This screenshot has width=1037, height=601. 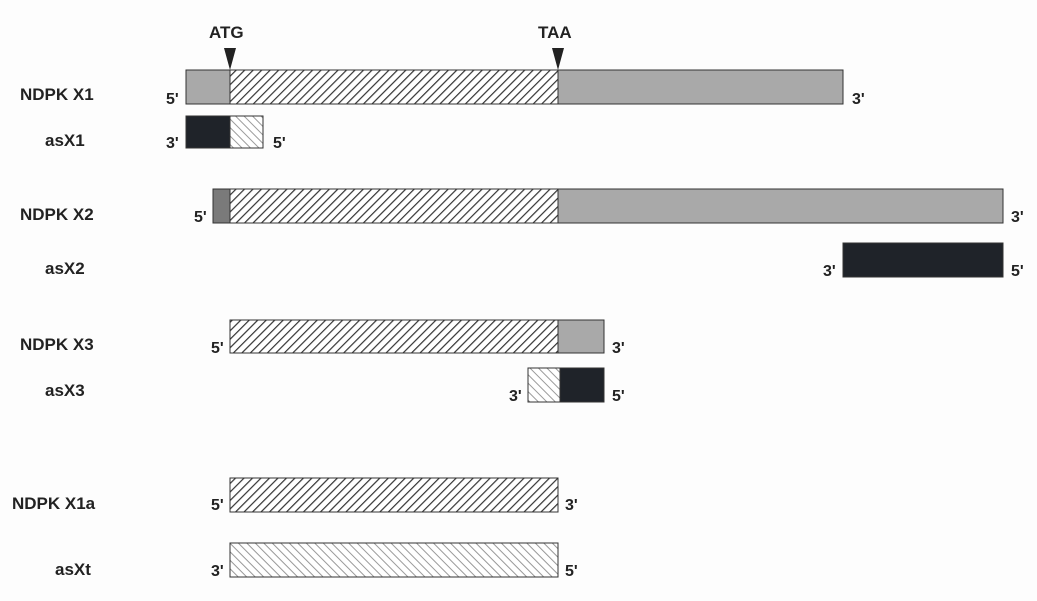 What do you see at coordinates (226, 32) in the screenshot?
I see `atg-label: ATG` at bounding box center [226, 32].